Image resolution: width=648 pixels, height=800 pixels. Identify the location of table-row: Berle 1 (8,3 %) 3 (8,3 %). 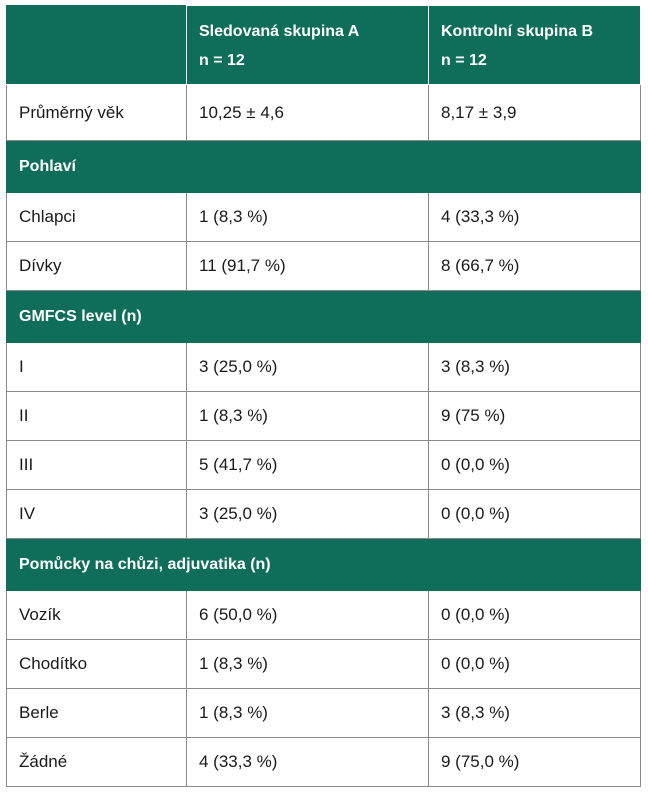
(323, 713).